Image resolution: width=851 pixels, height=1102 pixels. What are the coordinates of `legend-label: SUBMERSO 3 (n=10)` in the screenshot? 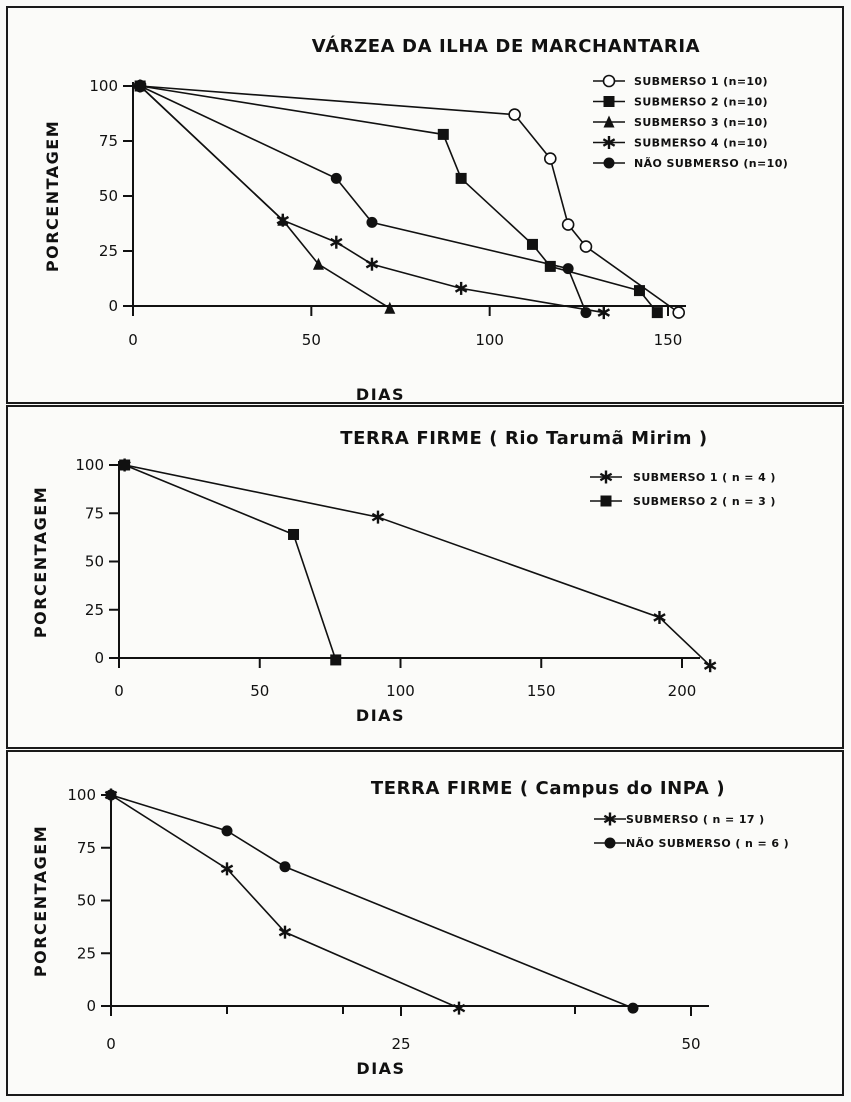 It's located at (701, 122).